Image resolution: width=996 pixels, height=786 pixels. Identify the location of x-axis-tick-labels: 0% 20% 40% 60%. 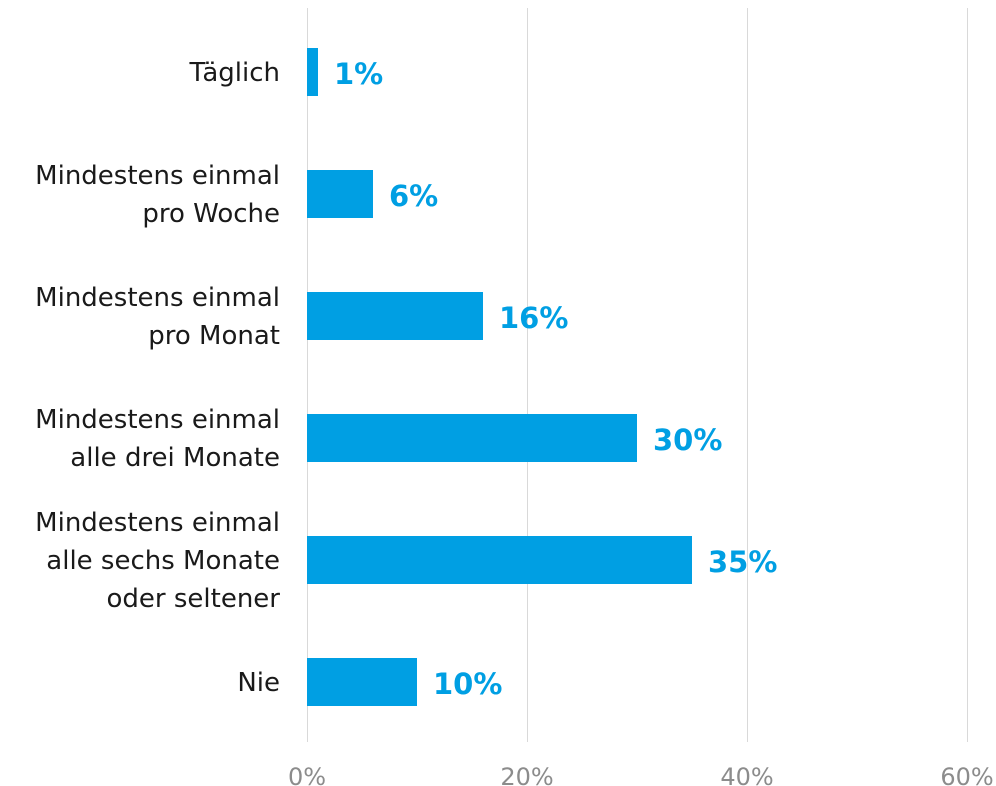
(641, 774).